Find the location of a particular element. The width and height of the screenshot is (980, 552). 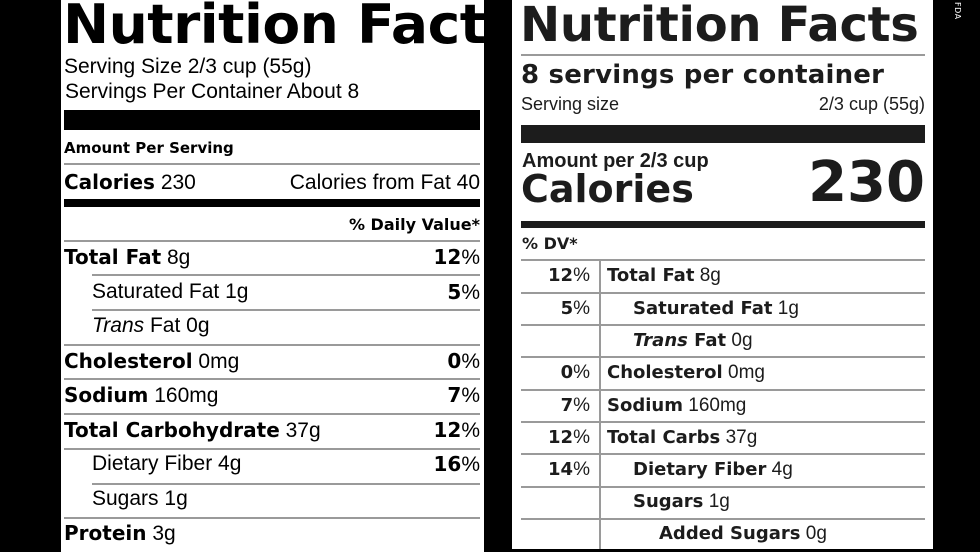

nutrient-row-saturated-fat: Saturated Fat 1g 5% is located at coordinates (286, 292).